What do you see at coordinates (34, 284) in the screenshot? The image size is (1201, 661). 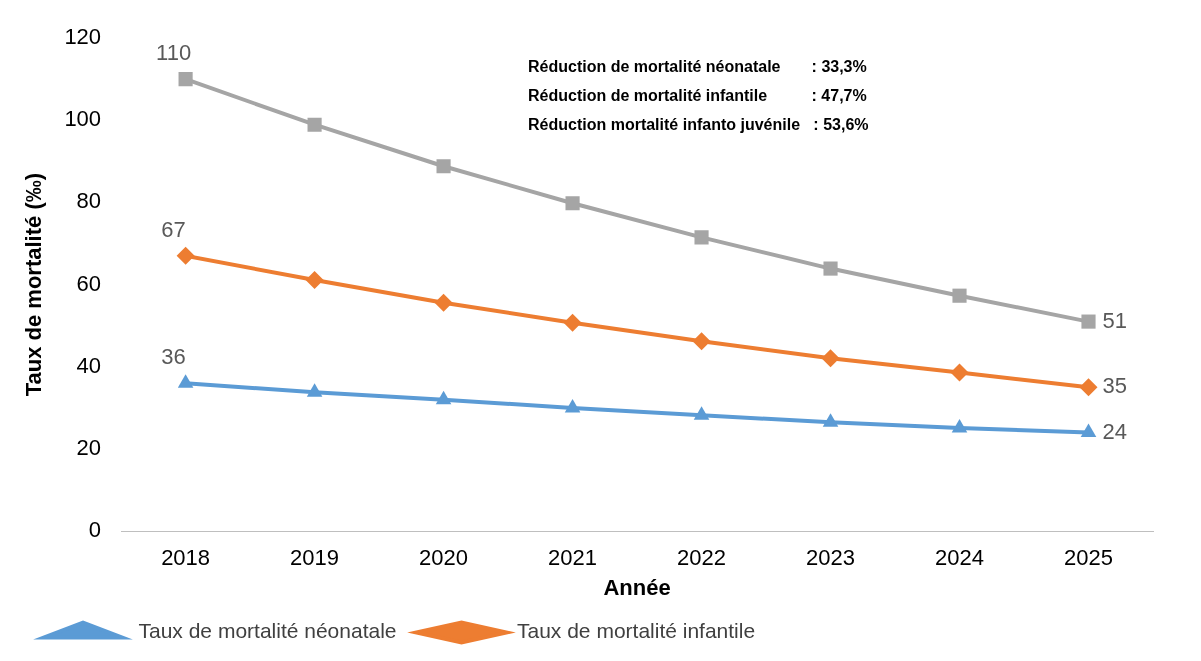 I see `y-axis-title: Taux de mortalité (‰)` at bounding box center [34, 284].